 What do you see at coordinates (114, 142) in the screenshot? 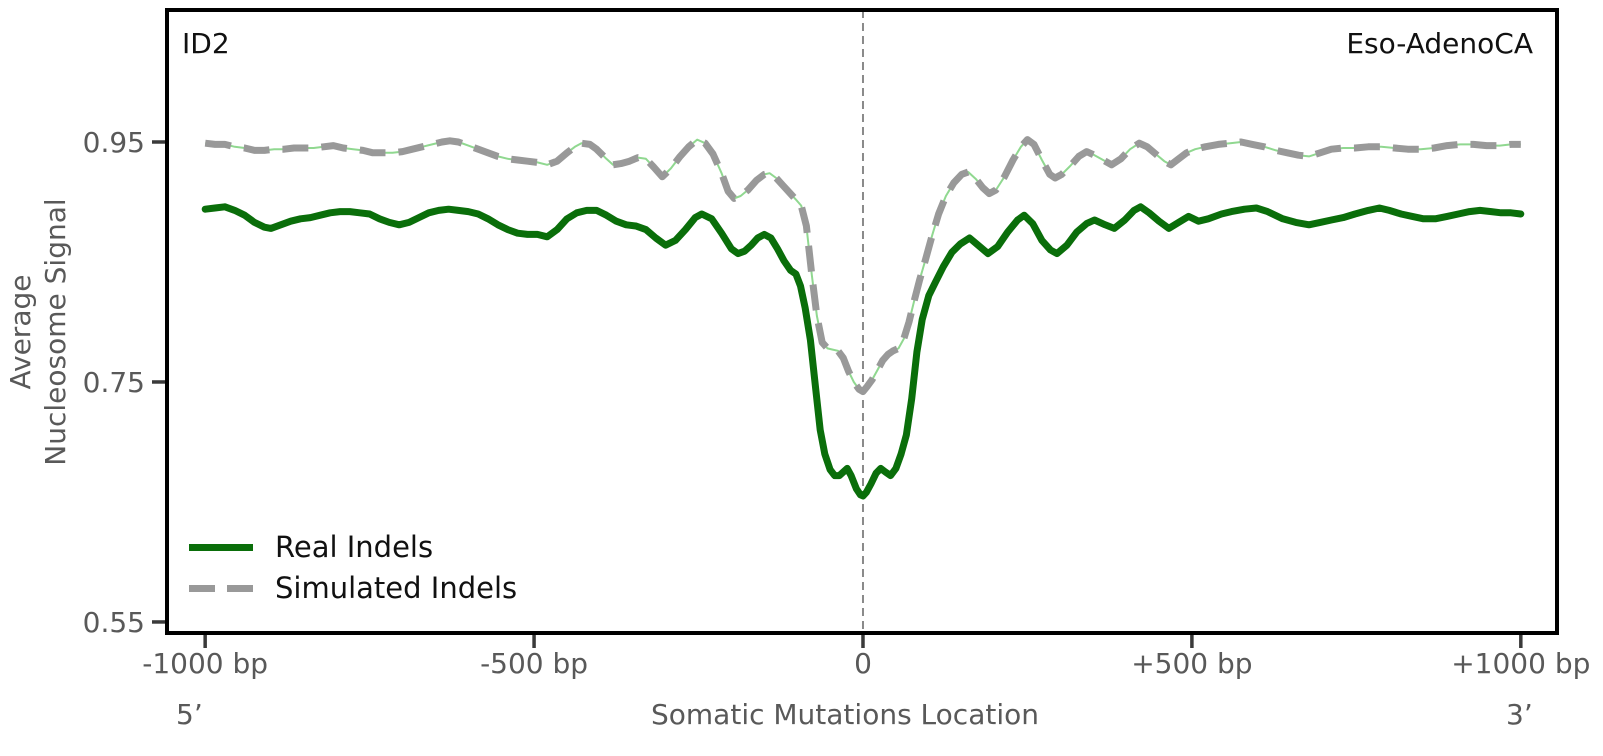
I see `y-tick-label: 0.95` at bounding box center [114, 142].